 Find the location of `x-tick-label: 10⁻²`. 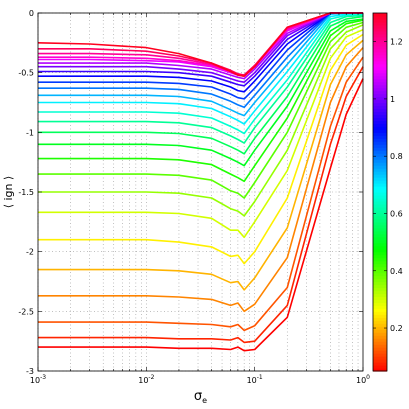

x-tick-label: 10⁻² is located at coordinates (146, 379).